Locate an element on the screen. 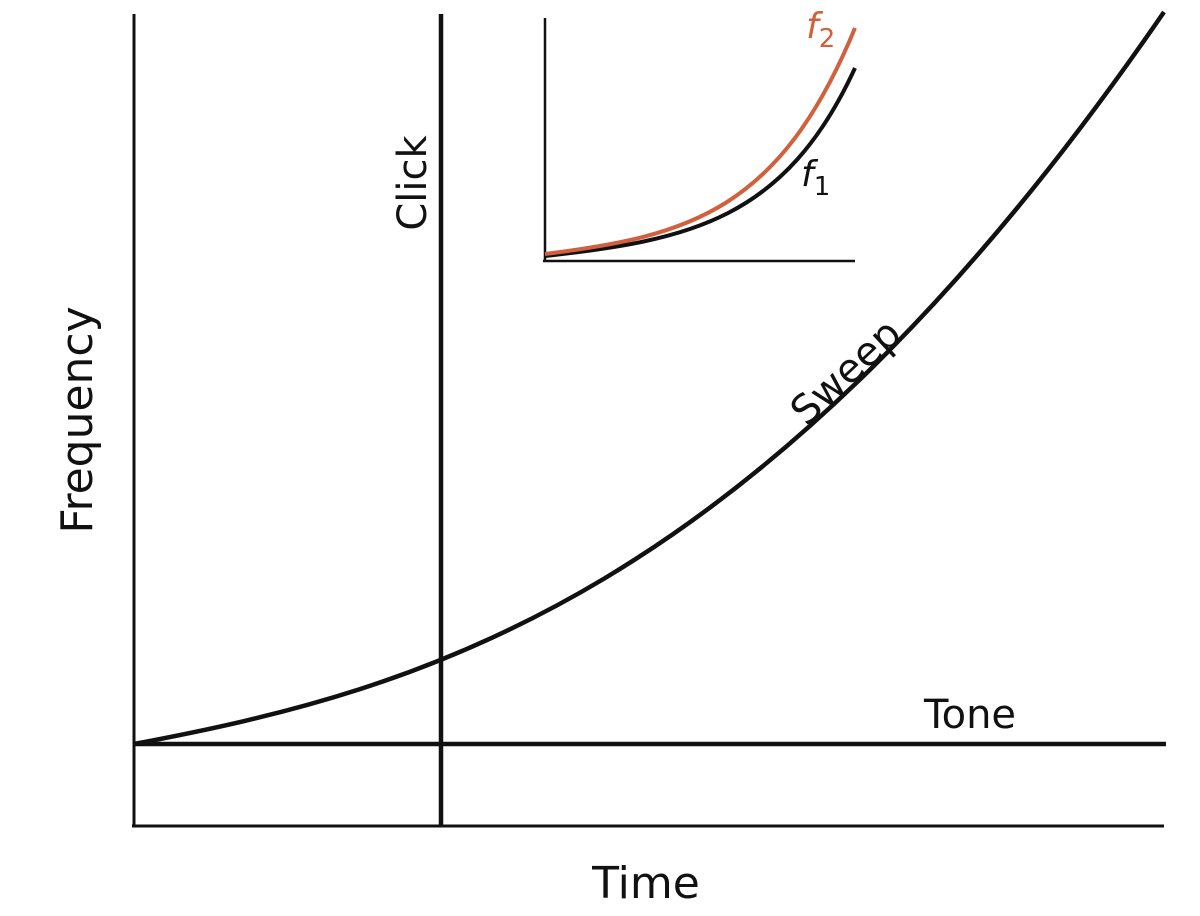  inset-f1-sub: 1 is located at coordinates (822, 187).